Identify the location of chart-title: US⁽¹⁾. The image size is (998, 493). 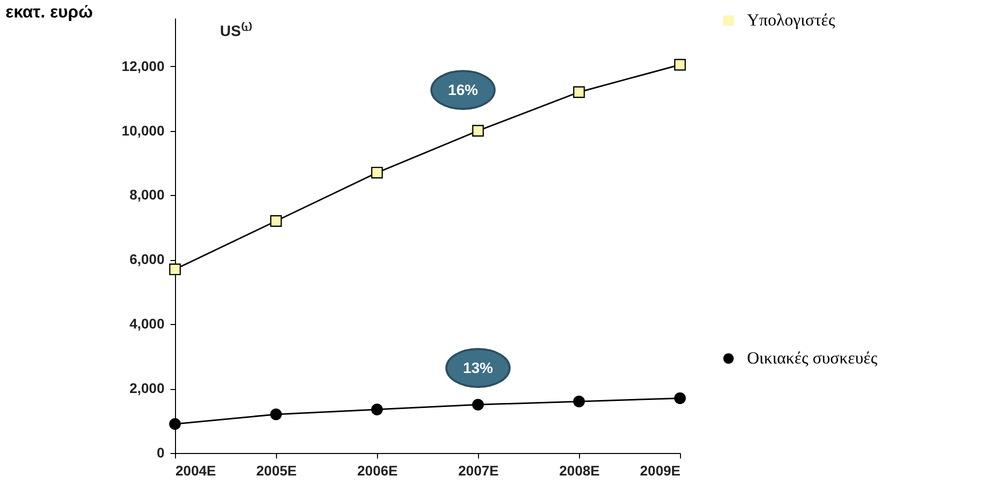
(236, 31).